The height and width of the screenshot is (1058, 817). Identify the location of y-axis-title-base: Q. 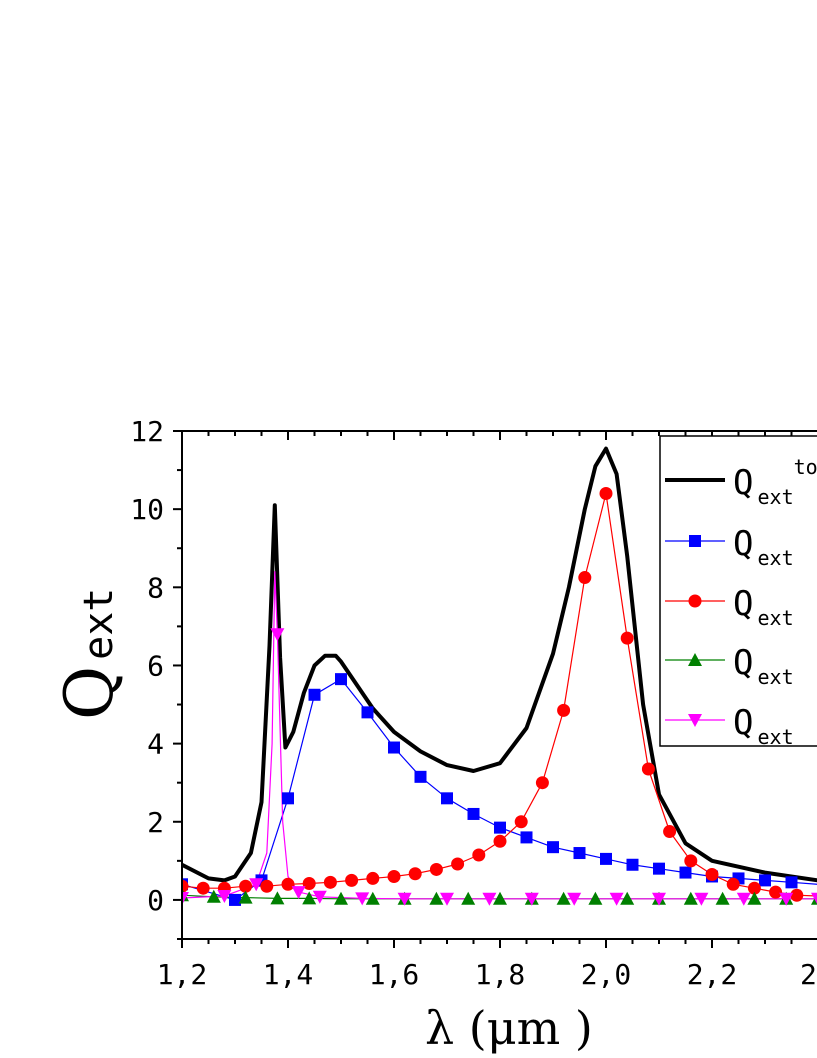
(89, 693).